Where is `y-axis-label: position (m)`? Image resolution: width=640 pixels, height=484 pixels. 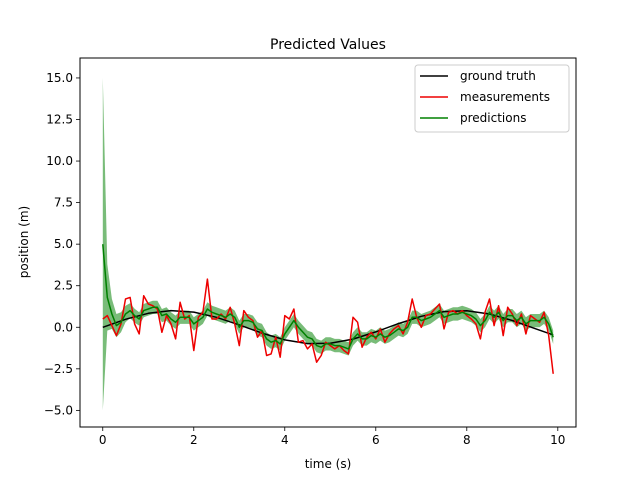 y-axis-label: position (m) is located at coordinates (24, 242).